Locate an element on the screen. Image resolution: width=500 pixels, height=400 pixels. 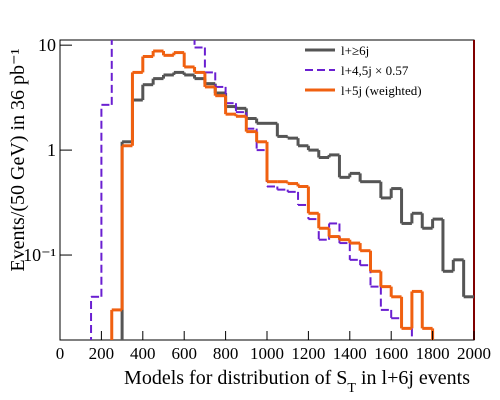
x-tick-label: 0 is located at coordinates (60, 353).